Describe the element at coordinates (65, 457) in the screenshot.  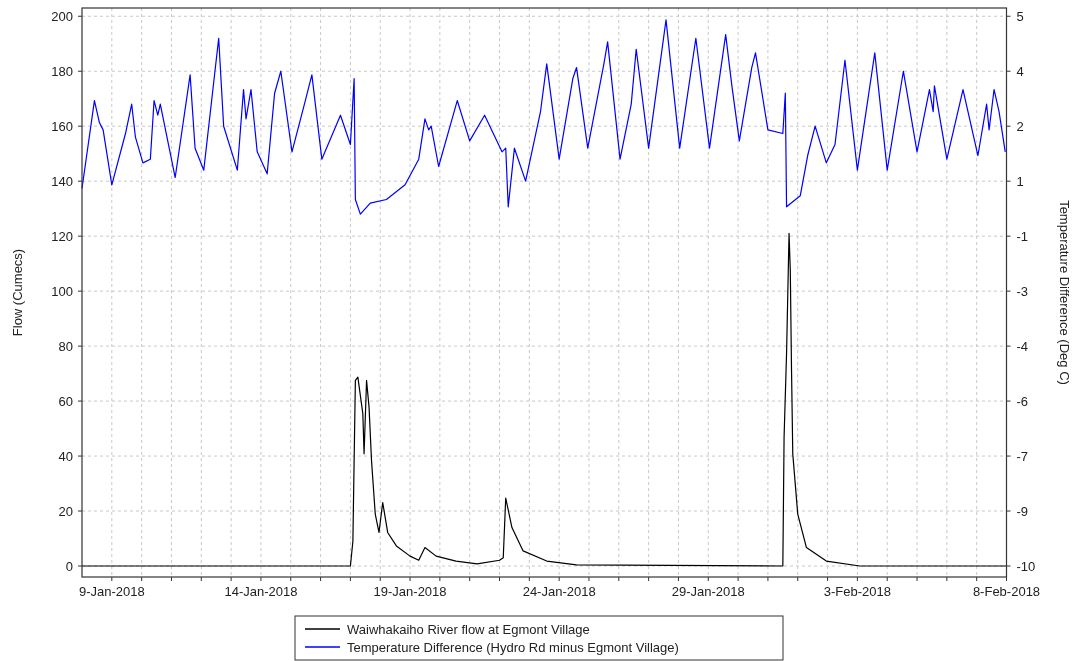
I see `y-tick-label: 40` at that location.